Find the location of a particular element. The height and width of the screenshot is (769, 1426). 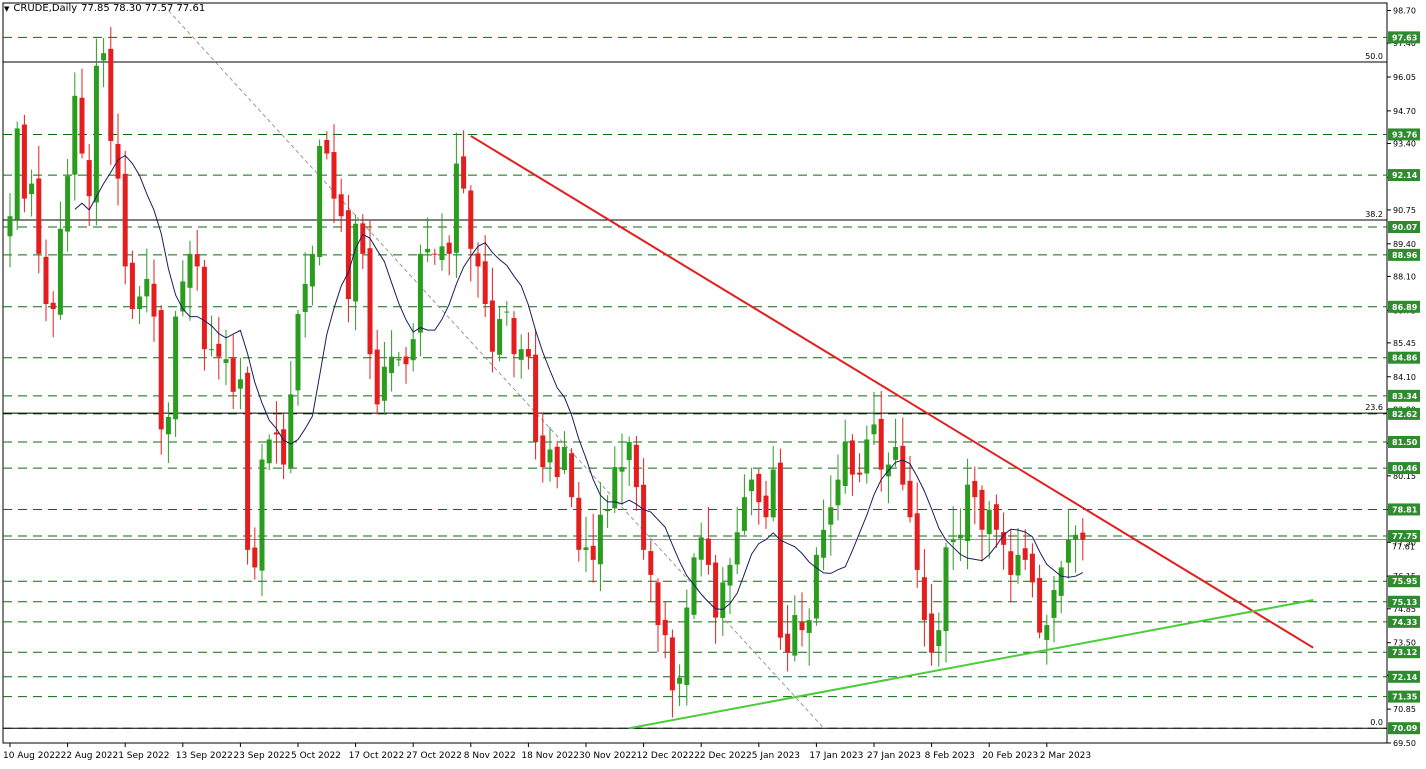

level-price-label: 93.76 is located at coordinates (1405, 134).